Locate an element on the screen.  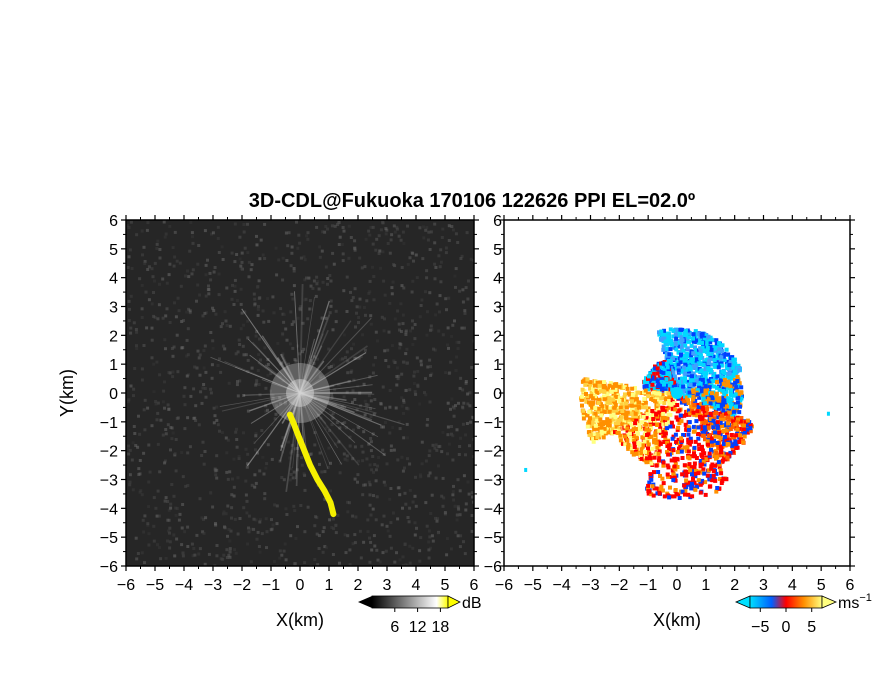
x-tick-label: 0 is located at coordinates (677, 585).